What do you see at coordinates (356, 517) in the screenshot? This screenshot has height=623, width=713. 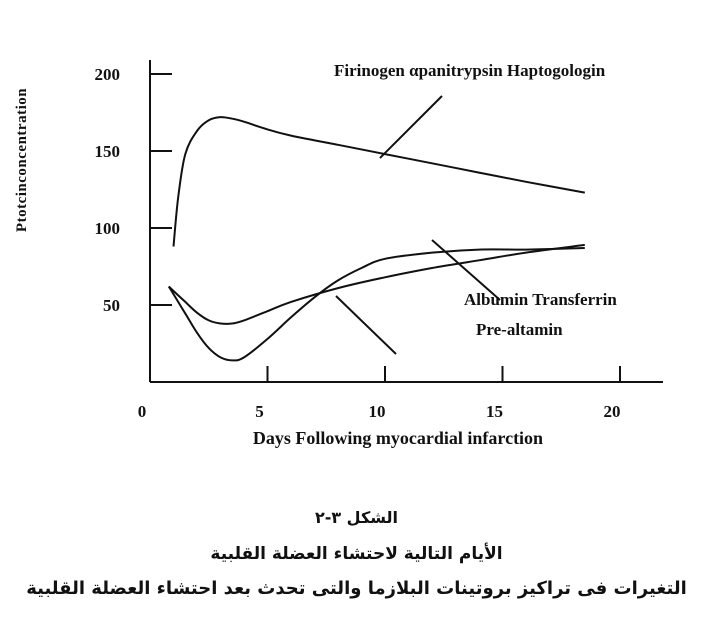 I see `figure-number: الشكل ٣-٢` at bounding box center [356, 517].